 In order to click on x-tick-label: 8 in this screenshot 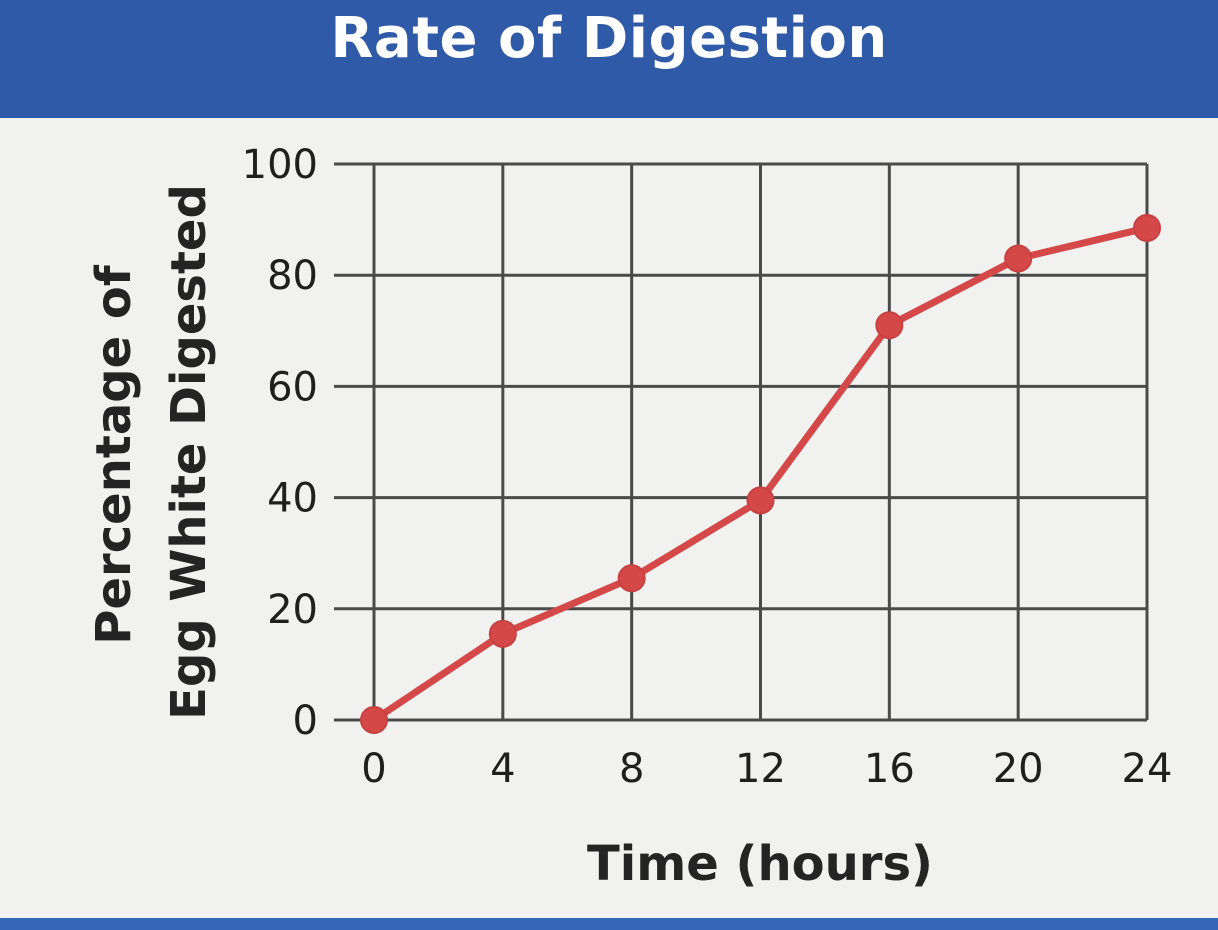, I will do `click(631, 769)`.